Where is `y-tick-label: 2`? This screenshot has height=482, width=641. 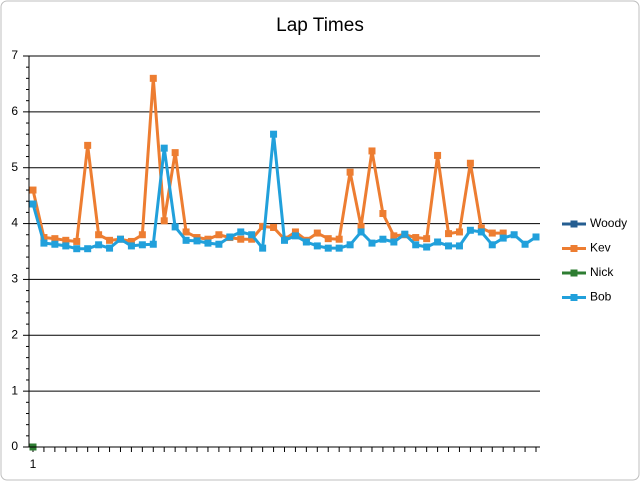
y-tick-label: 2 is located at coordinates (14, 334).